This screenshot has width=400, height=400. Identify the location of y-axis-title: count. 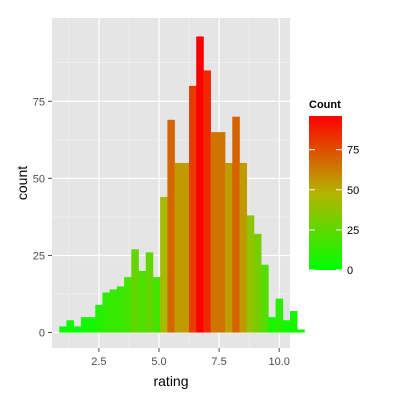
(22, 183).